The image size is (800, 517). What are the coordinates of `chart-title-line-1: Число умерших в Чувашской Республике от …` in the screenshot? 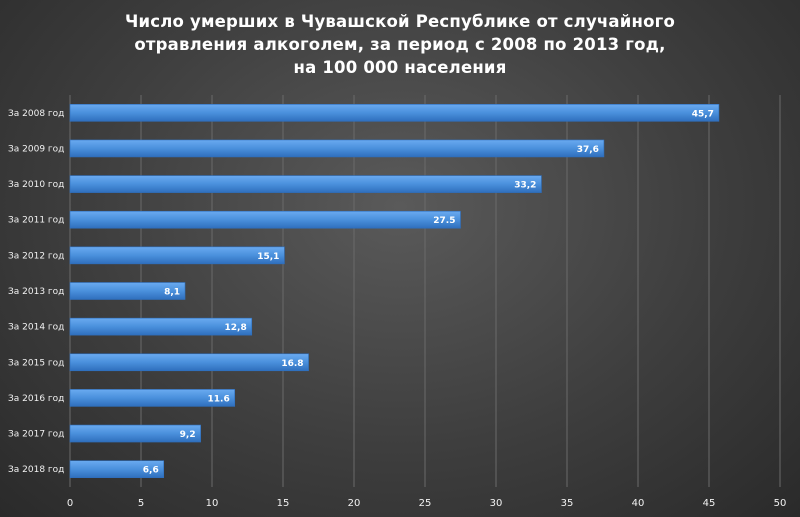 It's located at (400, 21).